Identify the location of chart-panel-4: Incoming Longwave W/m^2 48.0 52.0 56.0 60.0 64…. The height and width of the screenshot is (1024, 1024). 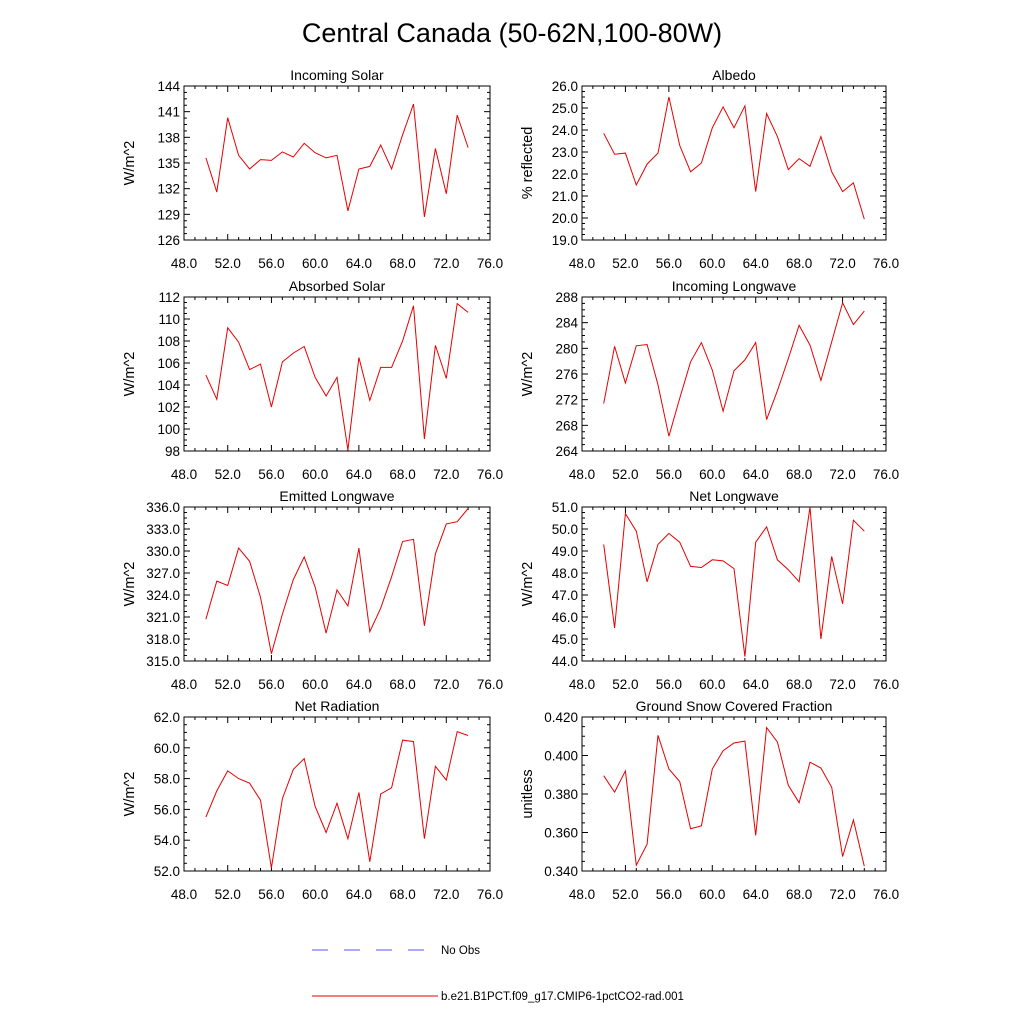
(709, 380).